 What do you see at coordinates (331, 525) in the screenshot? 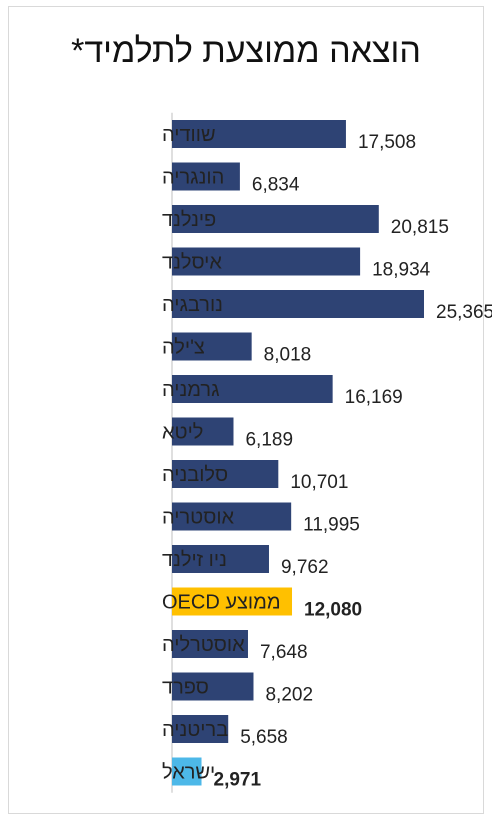
I see `data-label: 11,995` at bounding box center [331, 525].